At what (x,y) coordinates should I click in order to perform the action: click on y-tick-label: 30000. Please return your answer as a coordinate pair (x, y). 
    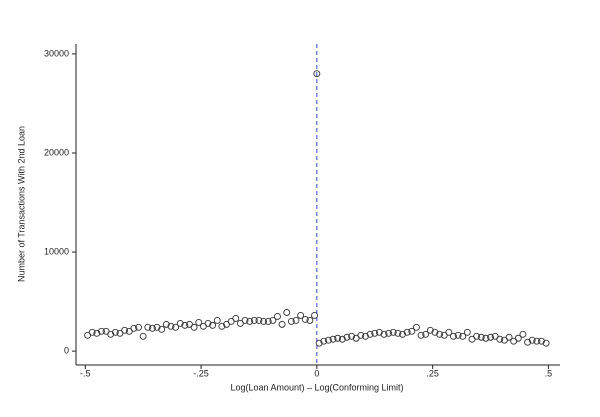
    Looking at the image, I should click on (56, 53).